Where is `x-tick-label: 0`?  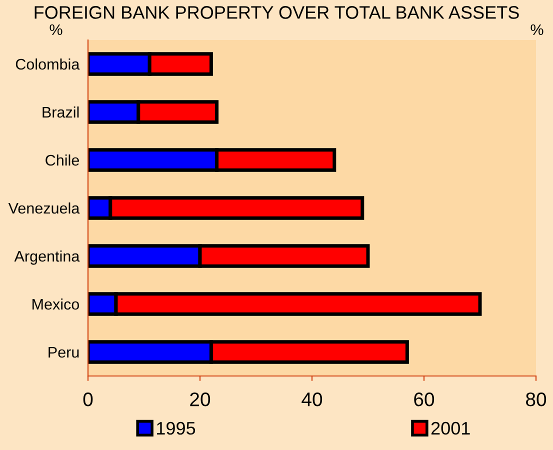
x-tick-label: 0 is located at coordinates (88, 399).